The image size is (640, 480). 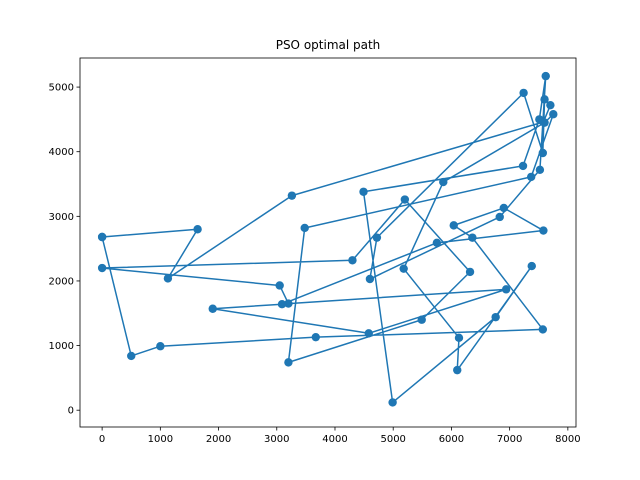 What do you see at coordinates (61, 88) in the screenshot?
I see `y-tick-label: 5000` at bounding box center [61, 88].